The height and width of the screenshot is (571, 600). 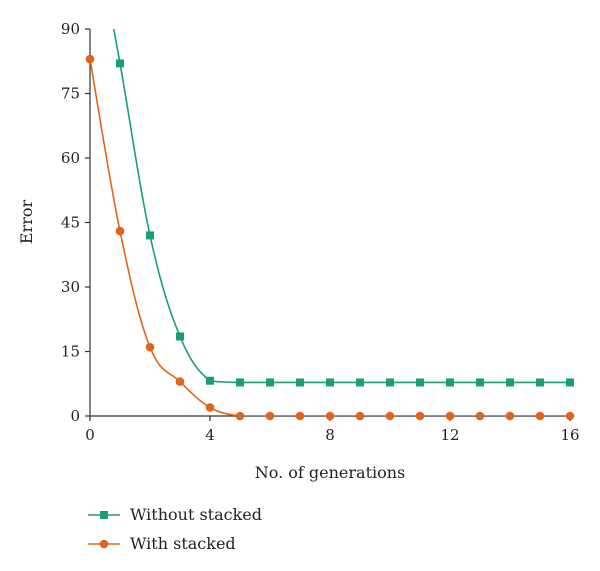 I want to click on x-tick-label: 4, so click(x=210, y=435).